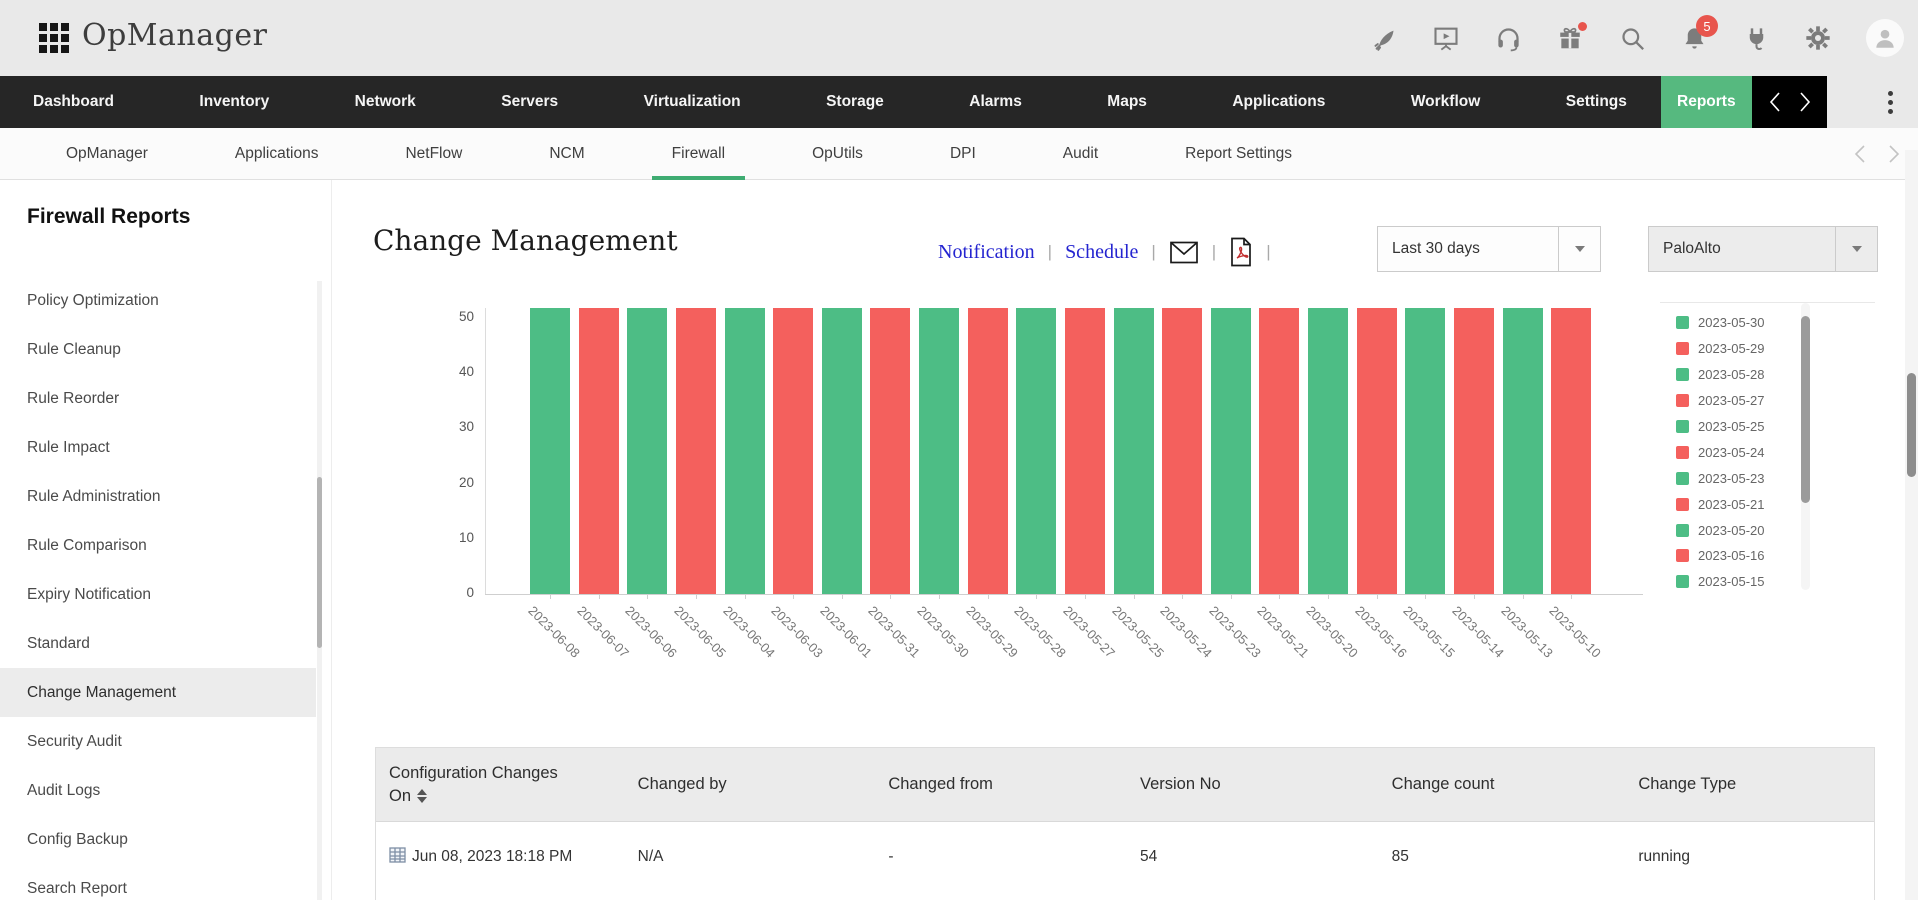 Image resolution: width=1918 pixels, height=900 pixels. I want to click on page-scrollbar-track, so click(1911, 525).